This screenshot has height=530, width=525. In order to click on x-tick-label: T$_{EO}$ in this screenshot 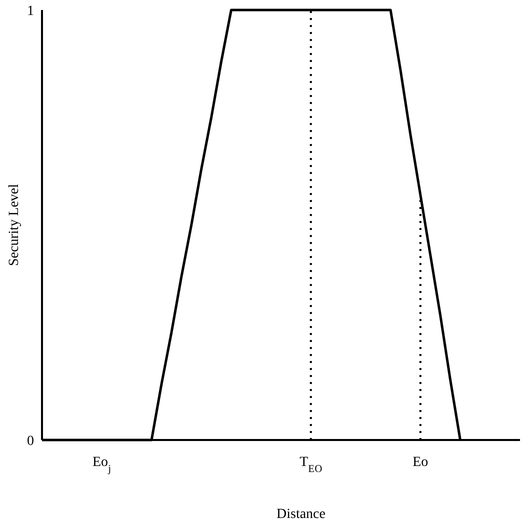, I will do `click(311, 464)`.